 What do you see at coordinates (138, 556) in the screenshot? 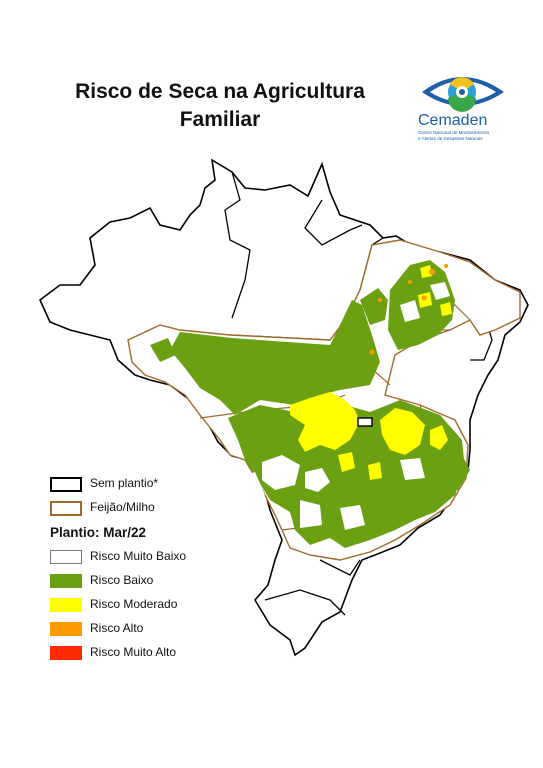
I see `legend-label: Risco Muito Baixo` at bounding box center [138, 556].